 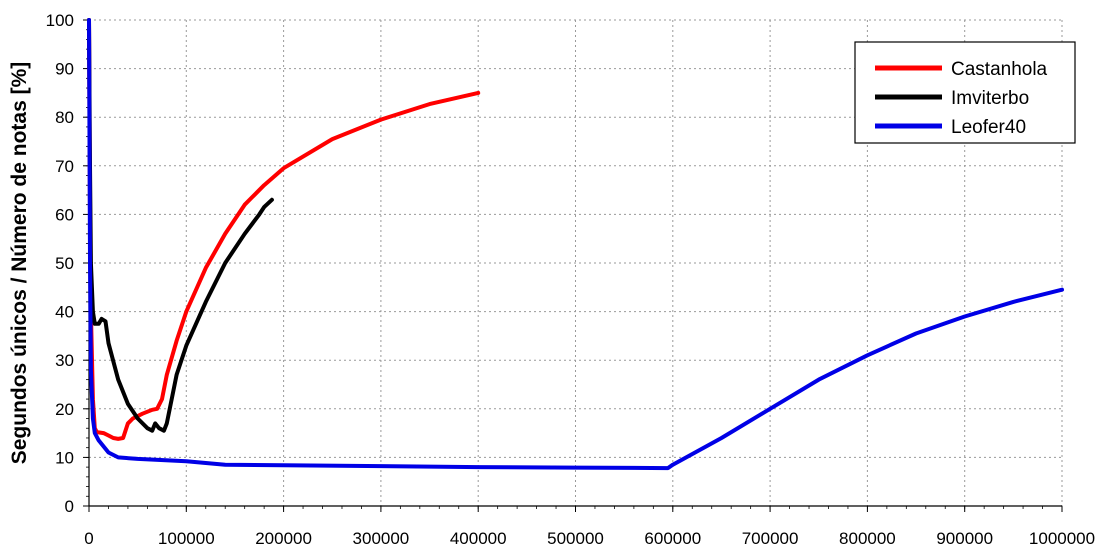 I want to click on y-tick-label: 70, so click(x=64, y=166).